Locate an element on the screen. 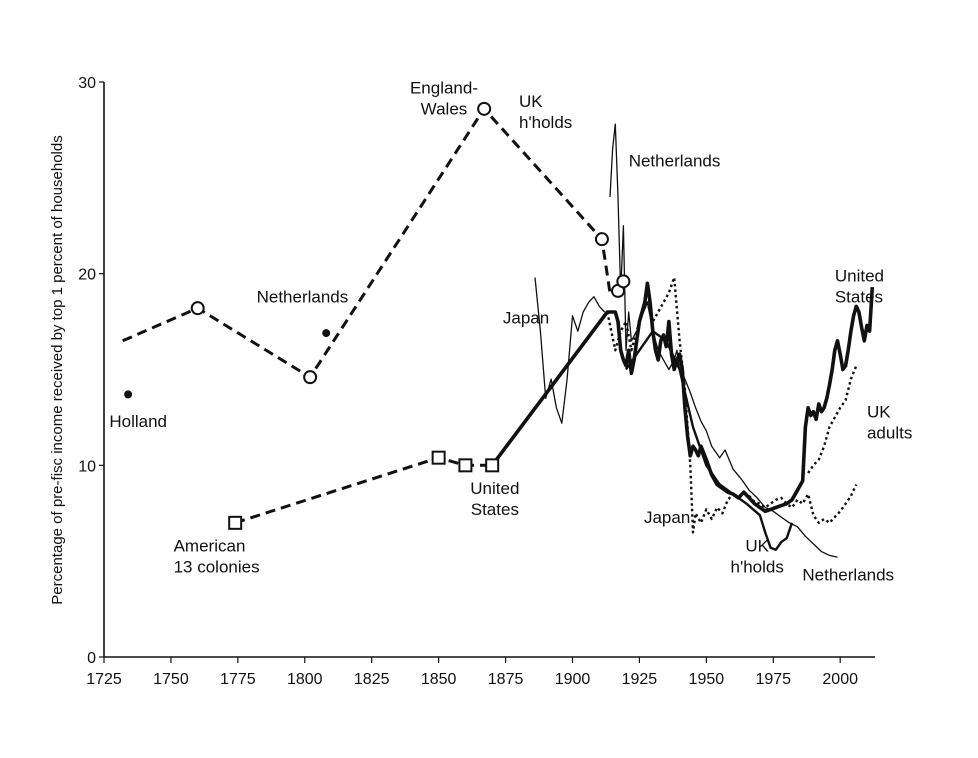 Image resolution: width=978 pixels, height=758 pixels. y-tick-label: 30 is located at coordinates (87, 83).